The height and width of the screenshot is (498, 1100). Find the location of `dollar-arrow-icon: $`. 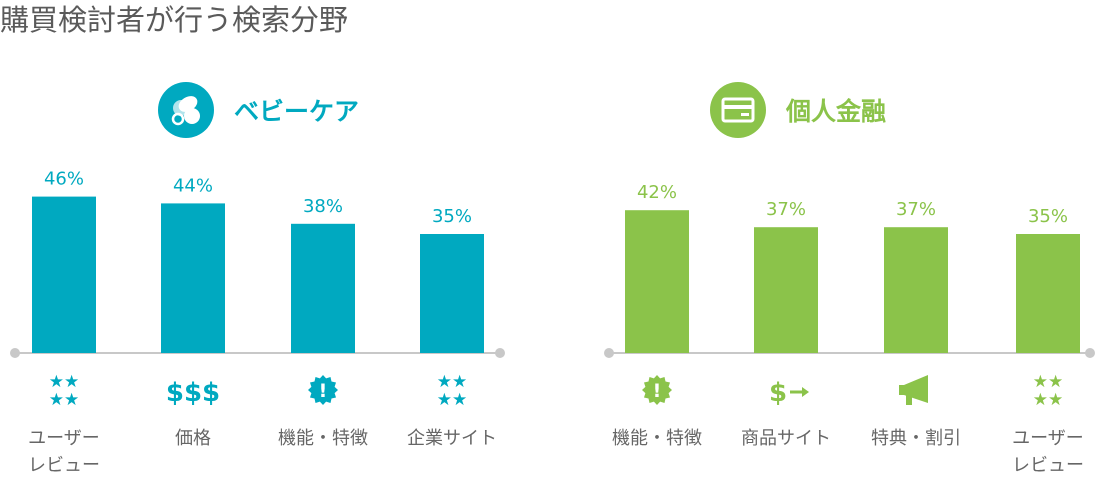

dollar-arrow-icon: $ is located at coordinates (789, 393).